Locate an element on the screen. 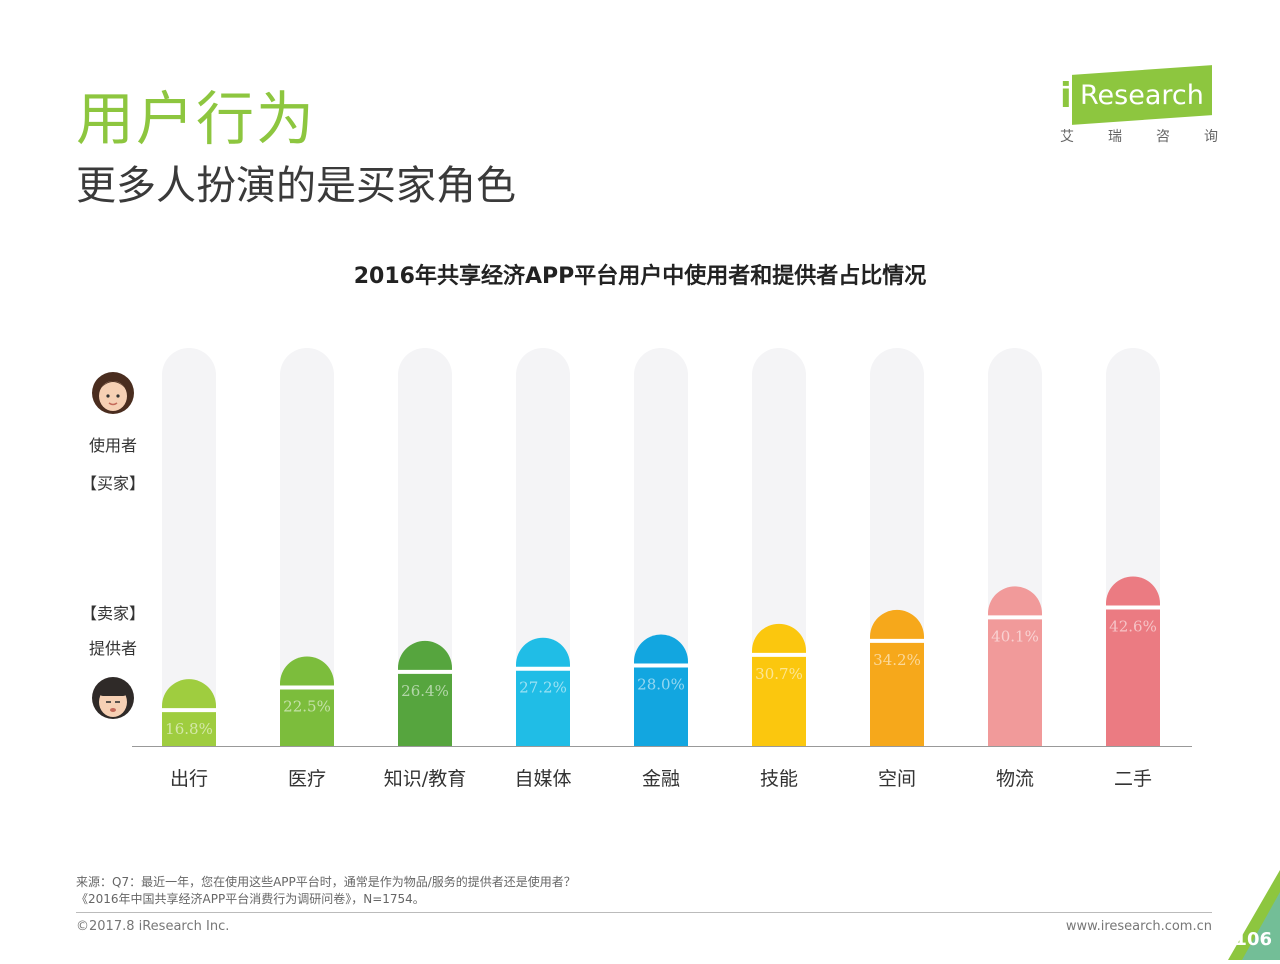 The height and width of the screenshot is (964, 1280). logo-cn-char: 瑞 is located at coordinates (1115, 137).